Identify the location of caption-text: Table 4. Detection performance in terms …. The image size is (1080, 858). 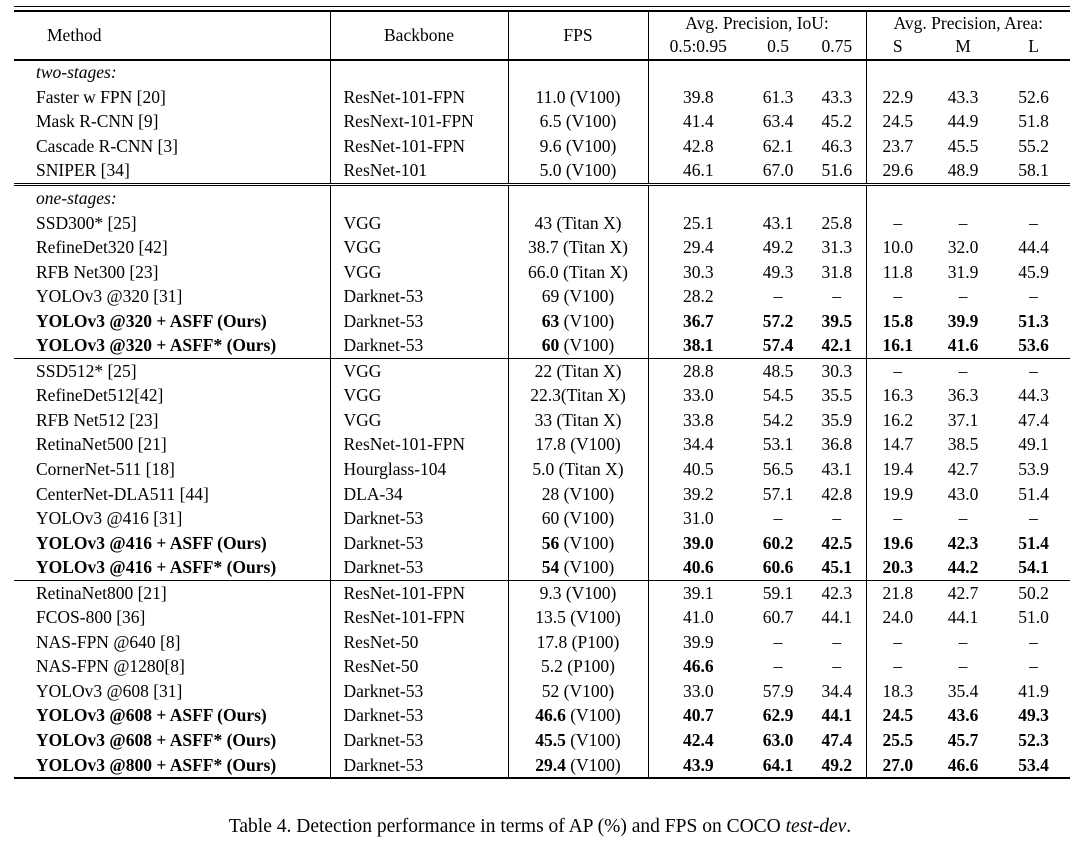
(507, 827).